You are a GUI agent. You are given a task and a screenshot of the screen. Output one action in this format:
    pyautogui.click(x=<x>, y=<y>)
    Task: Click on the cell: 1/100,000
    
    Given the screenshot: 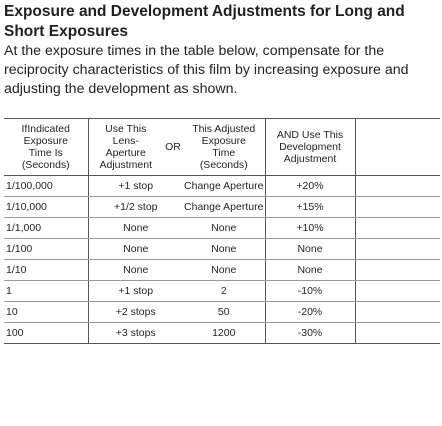 What is the action you would take?
    pyautogui.click(x=46, y=186)
    